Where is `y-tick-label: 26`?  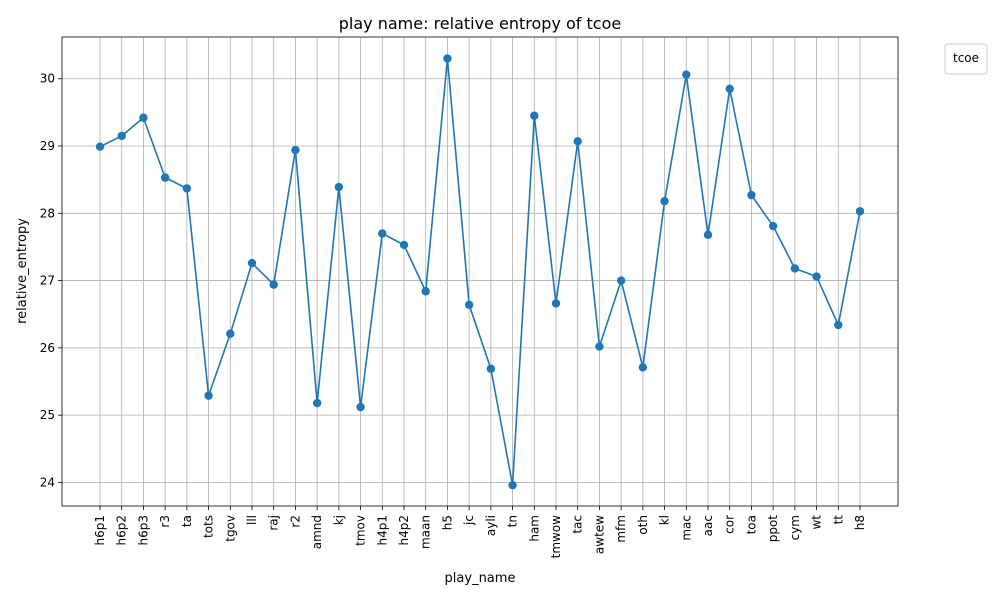 y-tick-label: 26 is located at coordinates (47, 348).